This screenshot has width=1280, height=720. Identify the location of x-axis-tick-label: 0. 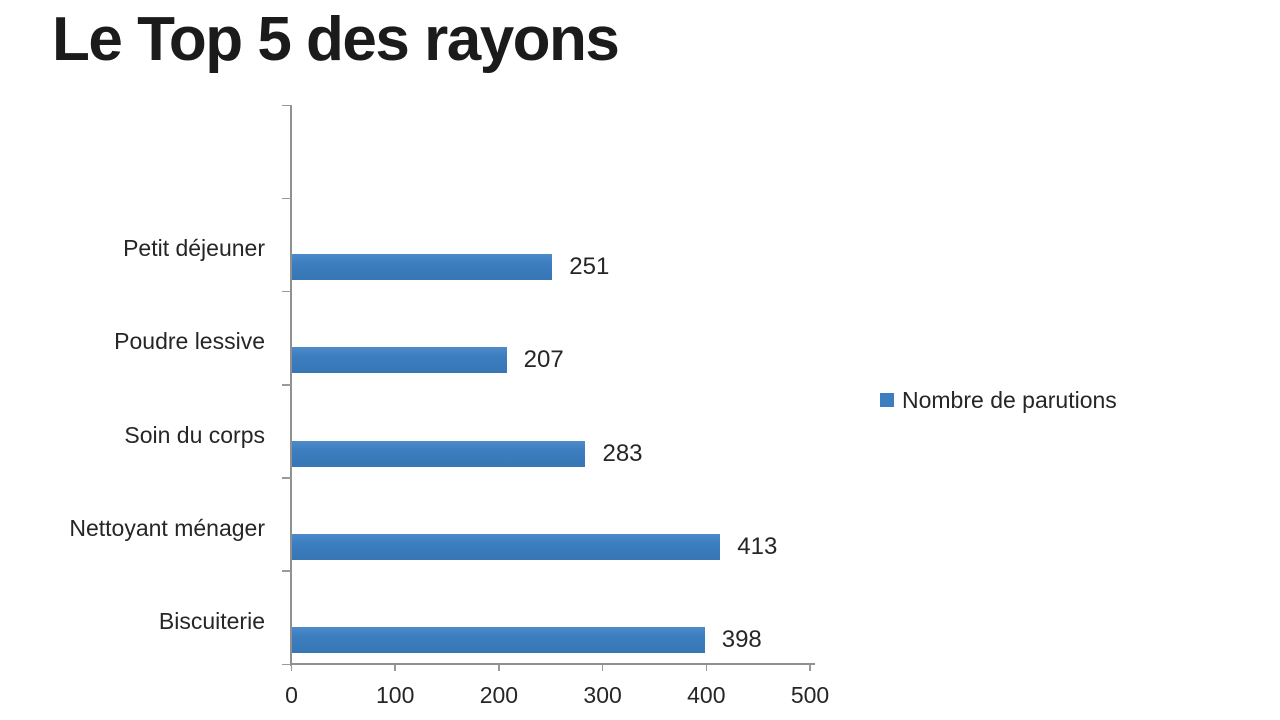
(291, 695).